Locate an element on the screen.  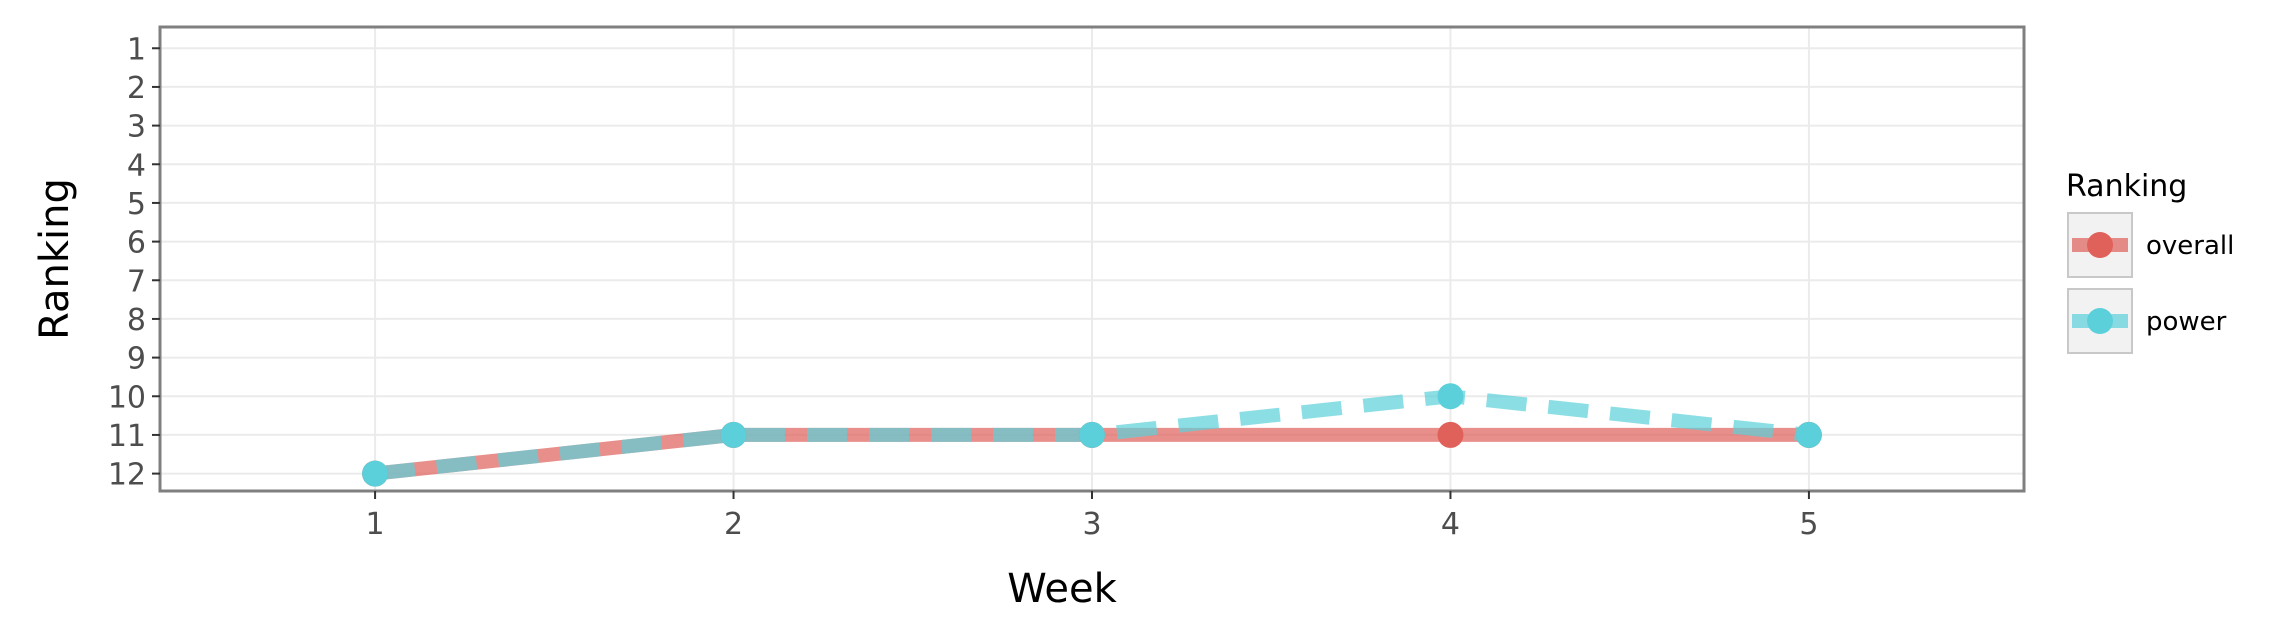
y-tick-label: 1 is located at coordinates (136, 49).